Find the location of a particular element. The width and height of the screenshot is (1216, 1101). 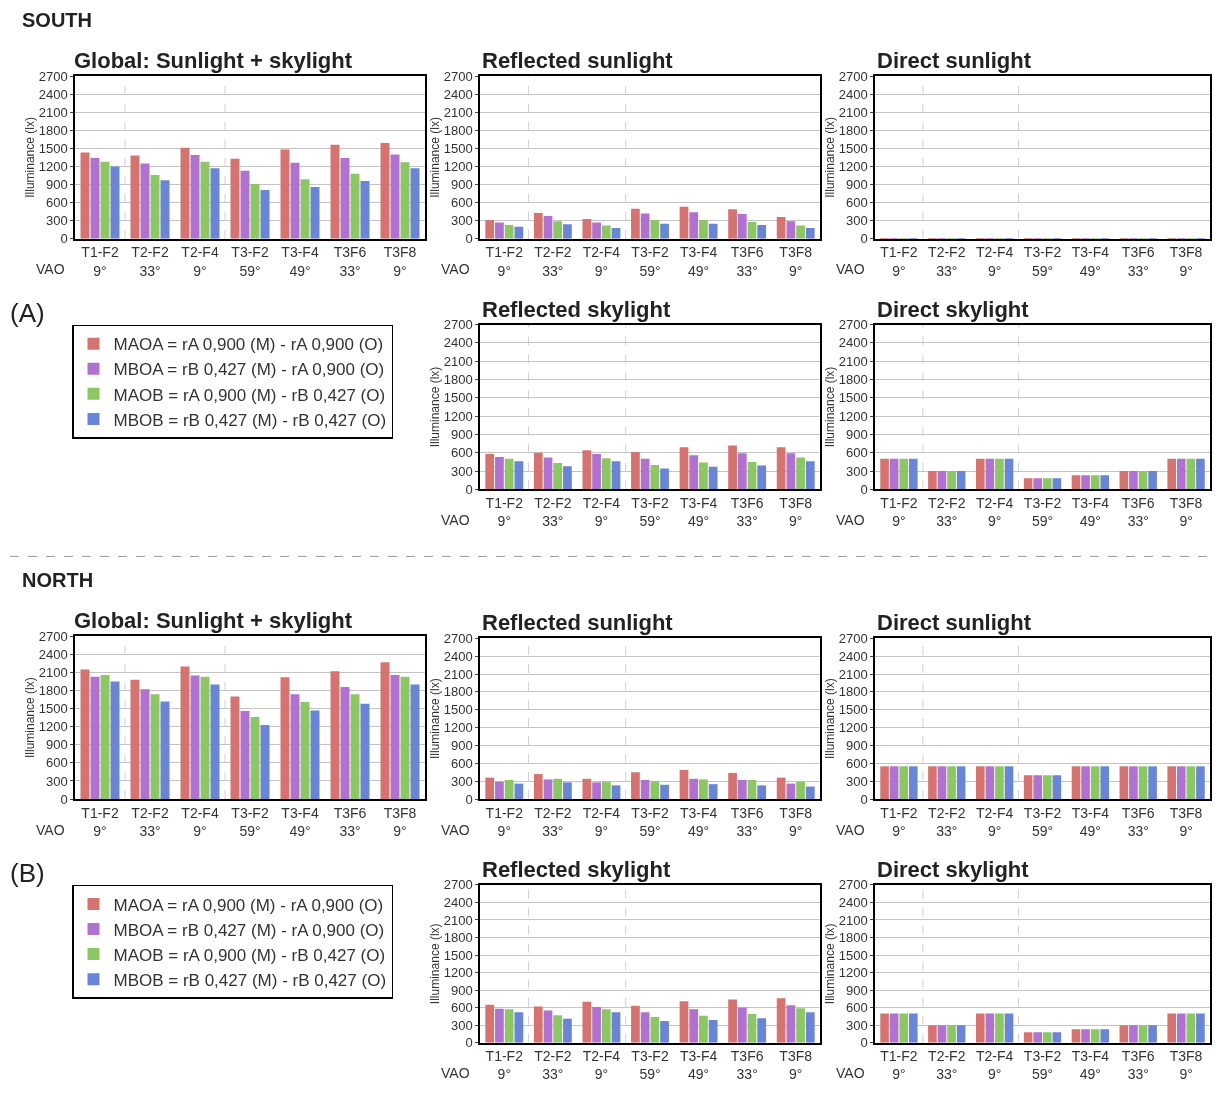

legend-label: MBOA = rB 0,427 (M) - rA 0,900 (O) is located at coordinates (249, 930).